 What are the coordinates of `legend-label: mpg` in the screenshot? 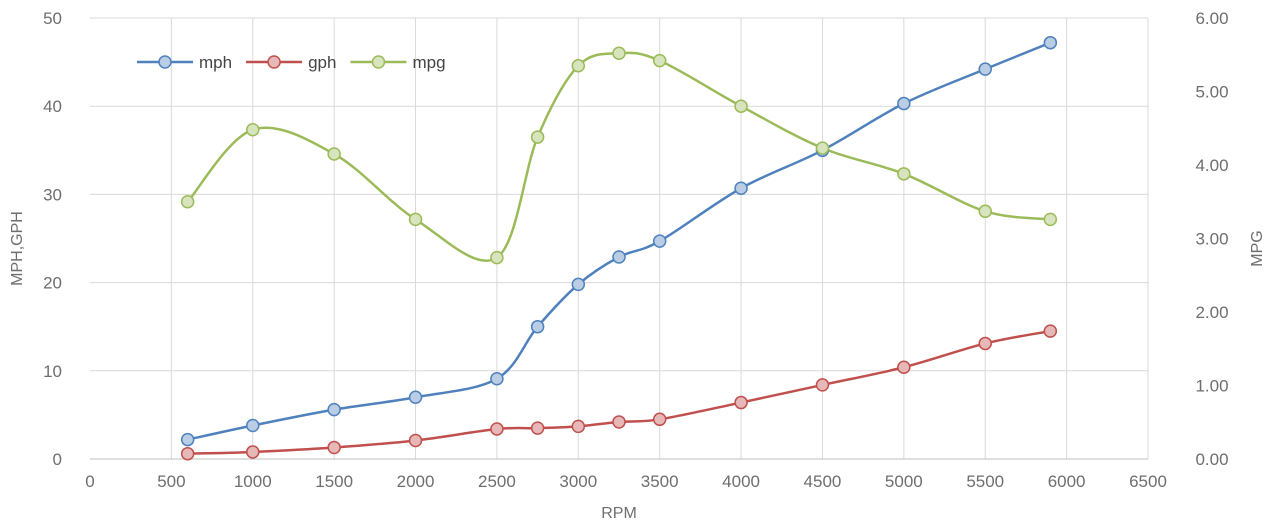 It's located at (428, 62).